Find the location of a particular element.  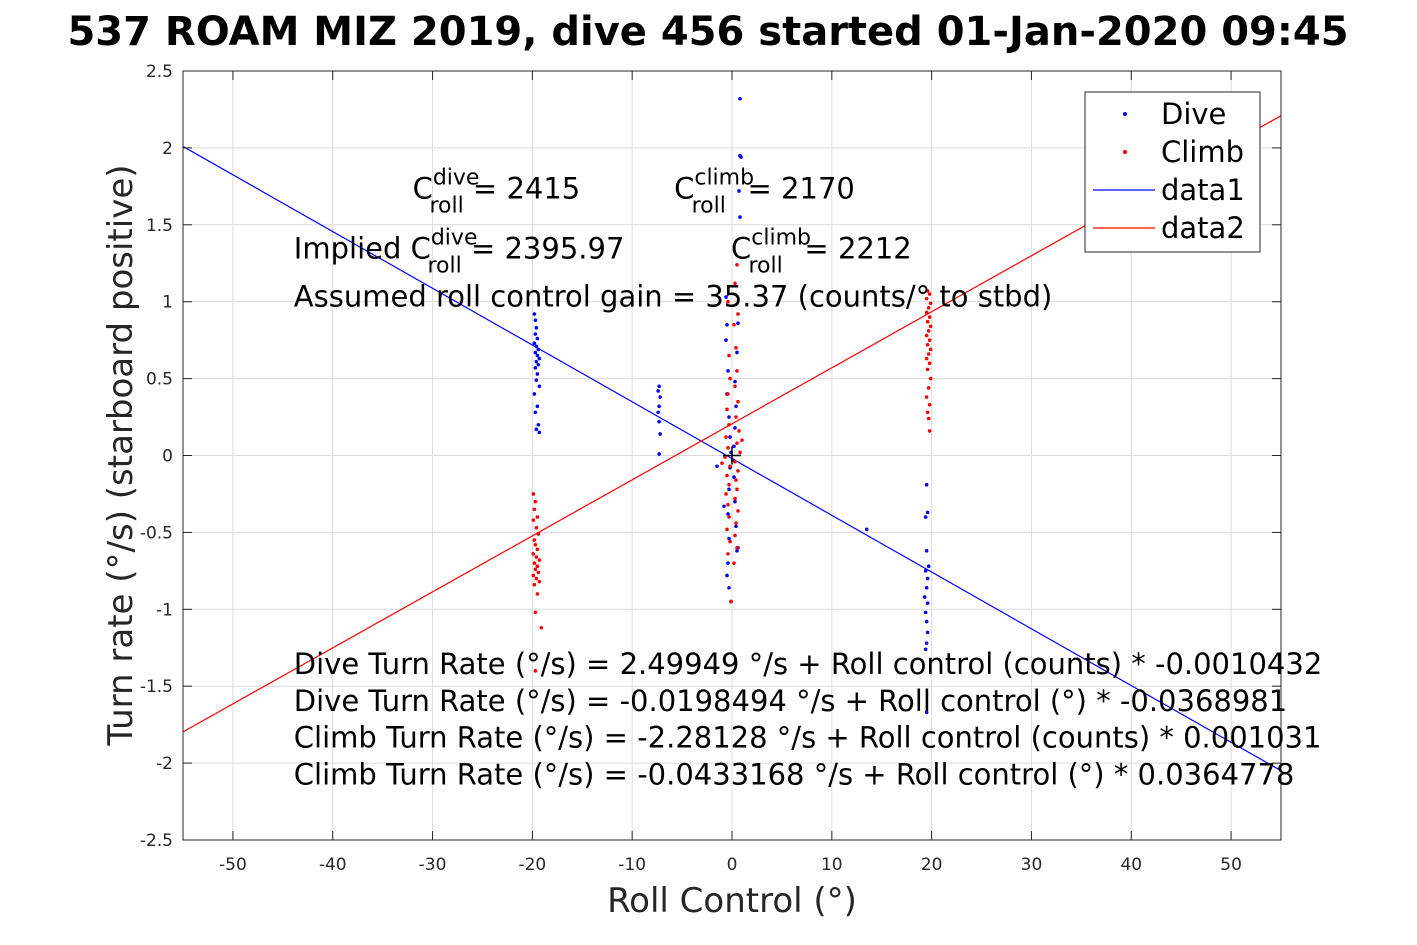

annotation-text: Cdive roll = 2415 is located at coordinates (497, 192).